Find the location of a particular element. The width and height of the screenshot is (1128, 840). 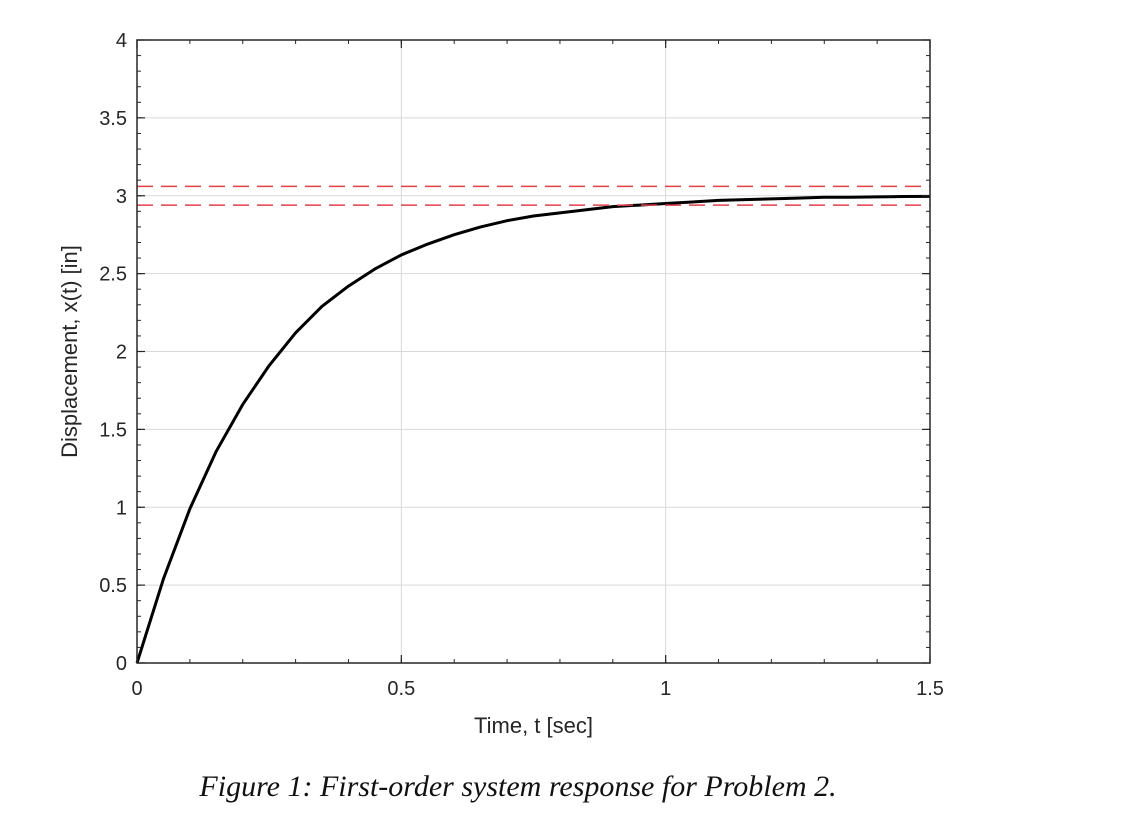

y-axis-label: Displacement, x(t) [in] is located at coordinates (69, 351).